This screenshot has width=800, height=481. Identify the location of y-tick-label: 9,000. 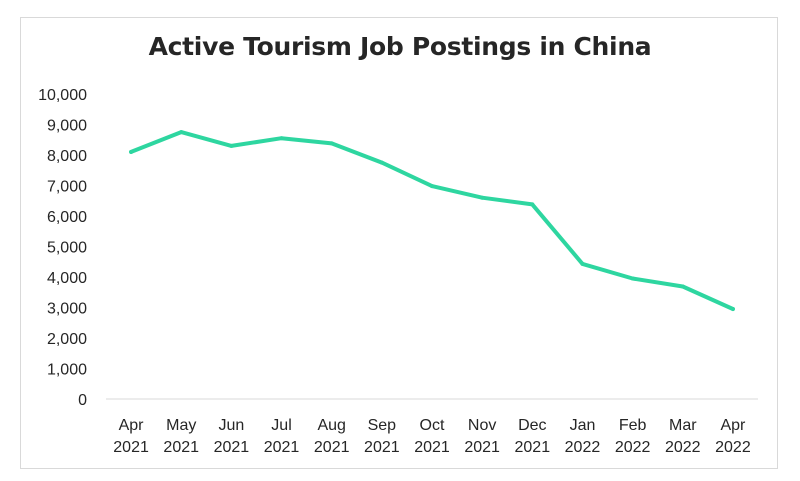
(67, 126).